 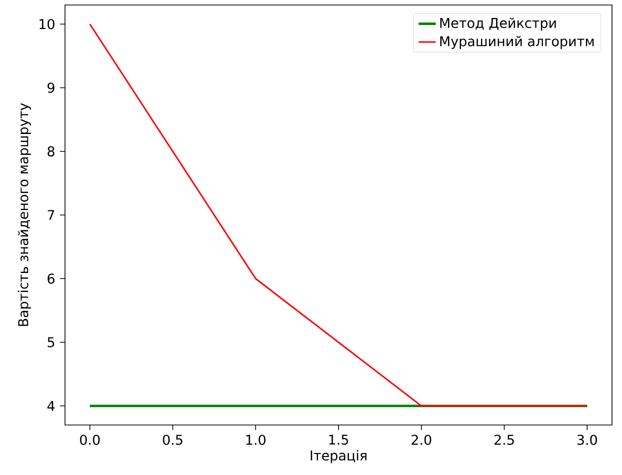 What do you see at coordinates (51, 87) in the screenshot?
I see `y-tick-label: 9` at bounding box center [51, 87].